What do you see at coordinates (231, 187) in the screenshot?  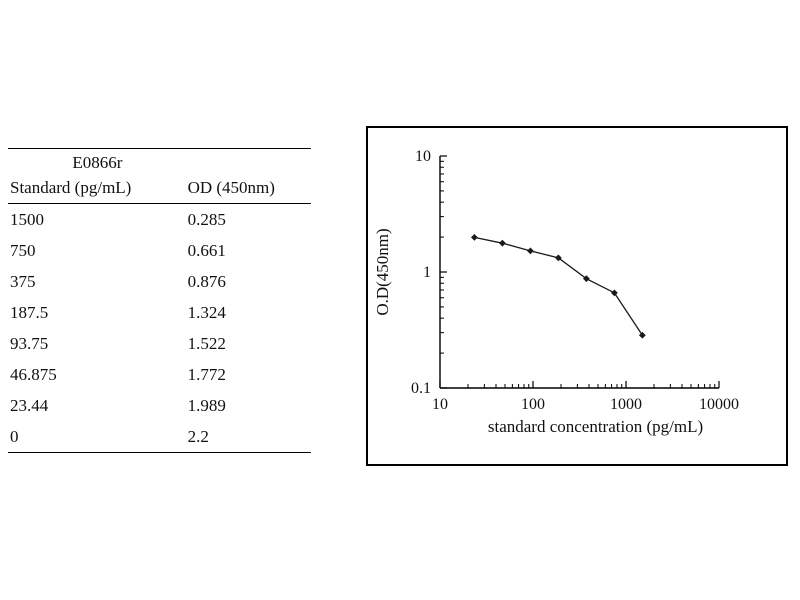 I see `column-header-od: OD (450nm)` at bounding box center [231, 187].